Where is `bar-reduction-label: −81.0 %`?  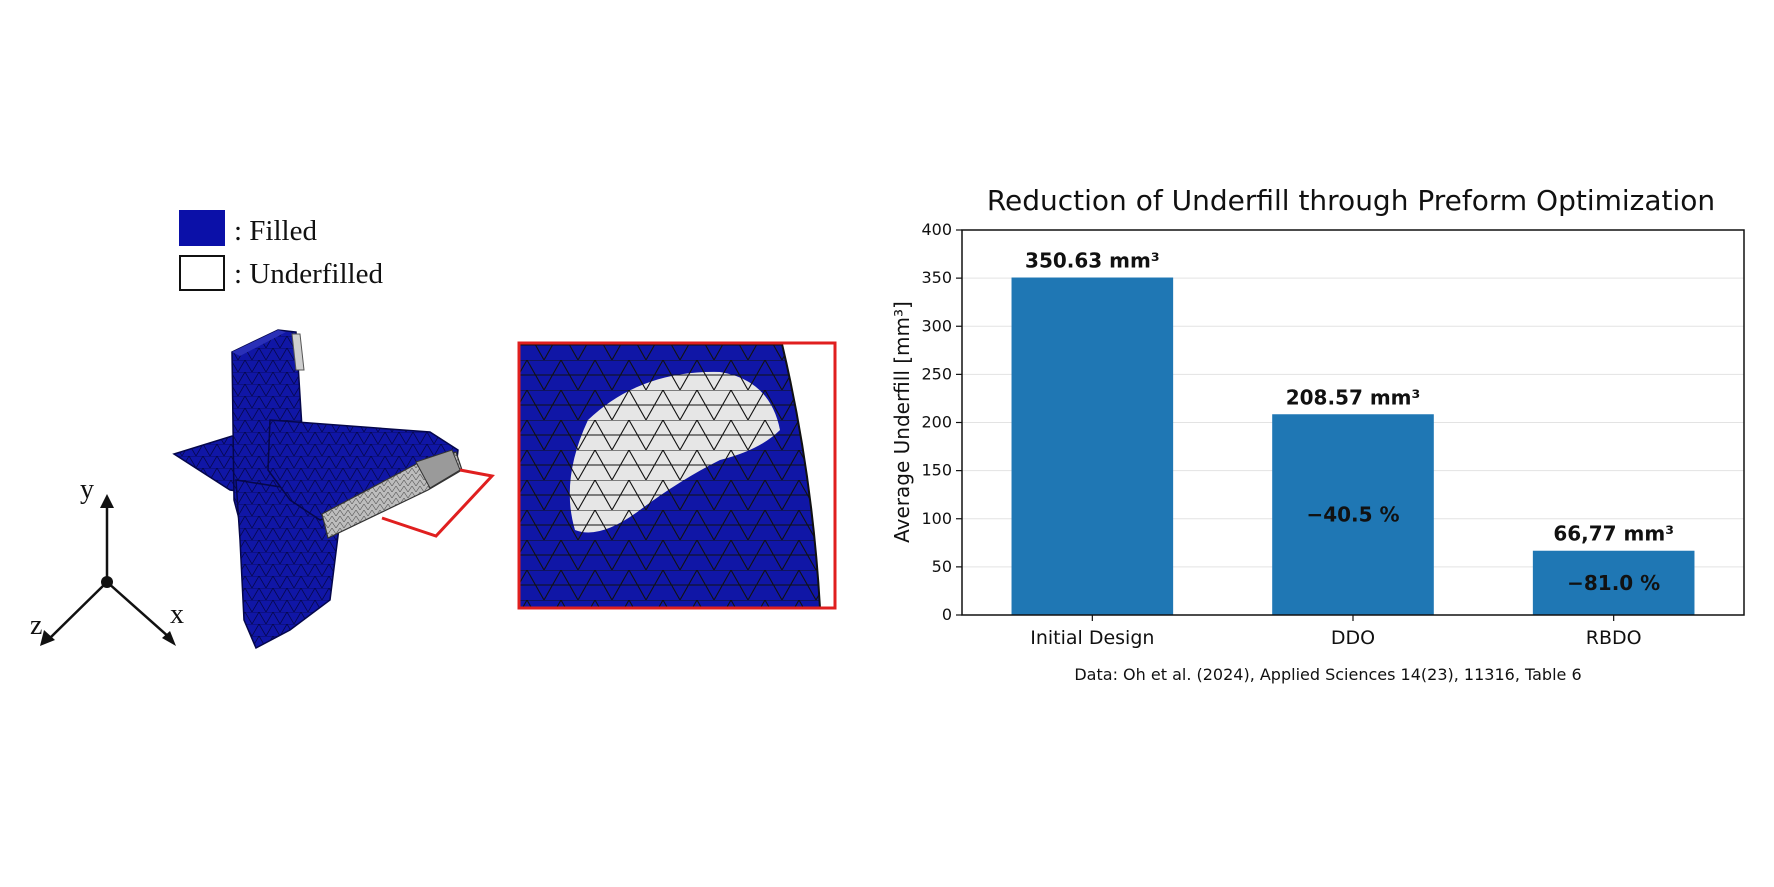 bar-reduction-label: −81.0 % is located at coordinates (1613, 583).